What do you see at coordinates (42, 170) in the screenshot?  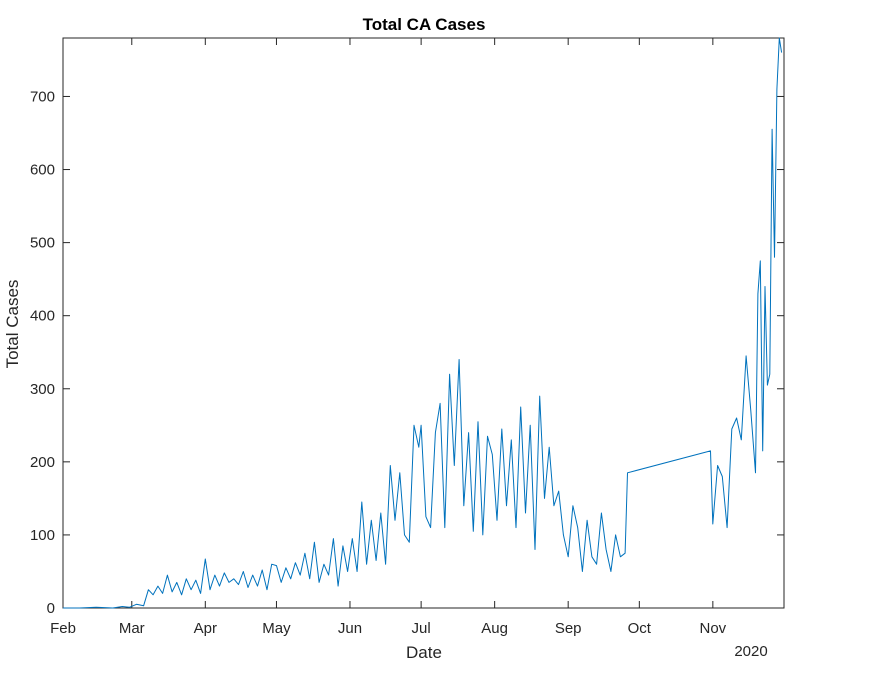 I see `y-tick-label: 600` at bounding box center [42, 170].